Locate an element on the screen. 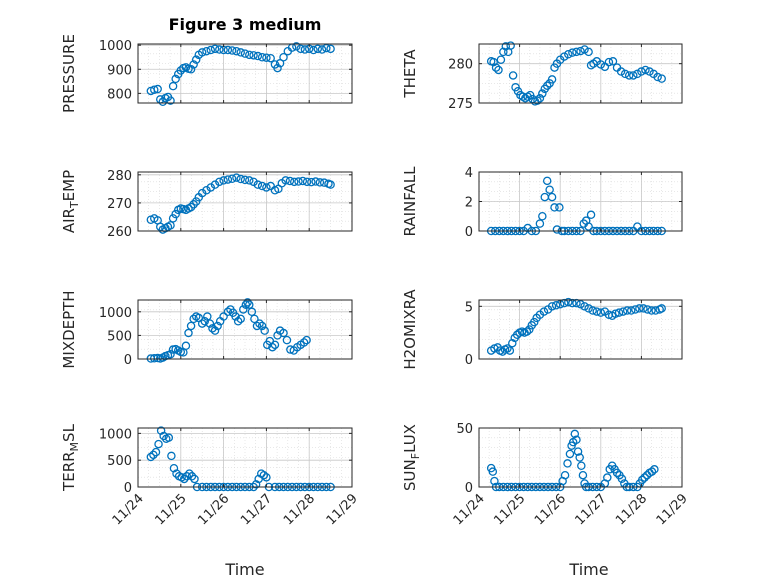 Image resolution: width=778 pixels, height=583 pixels. rainfall-y-tick-label: 4 is located at coordinates (469, 173).